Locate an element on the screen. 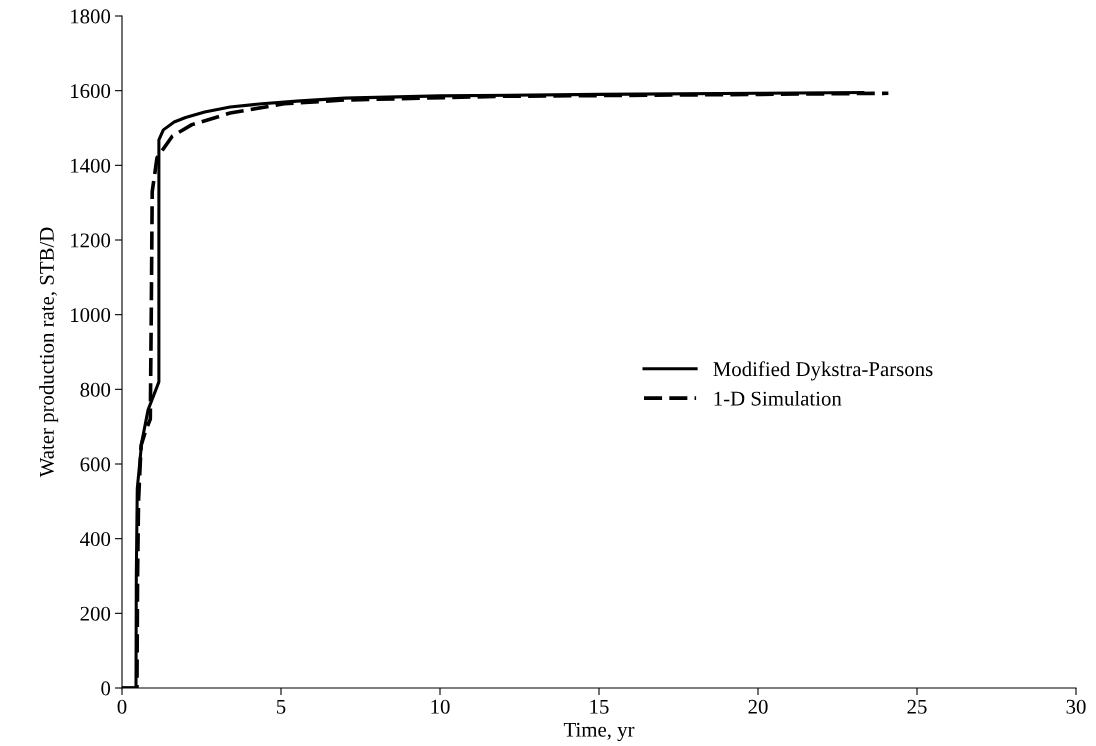 The image size is (1096, 746). x-tick-label: 20 is located at coordinates (758, 706).